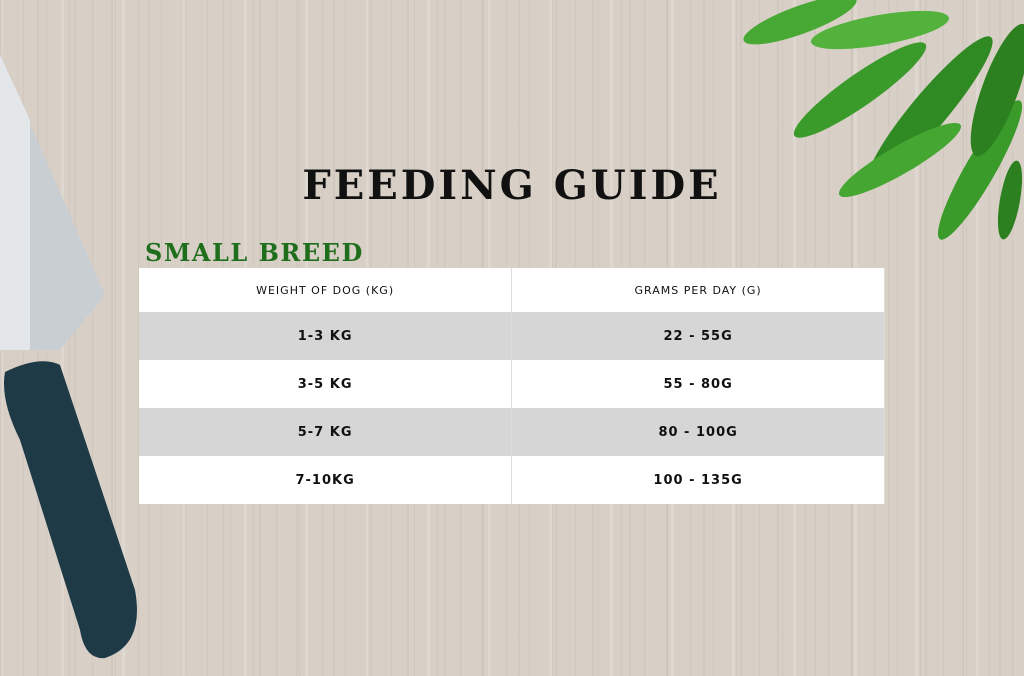 The width and height of the screenshot is (1024, 676). What do you see at coordinates (698, 432) in the screenshot?
I see `table-cell: 80 - 100G` at bounding box center [698, 432].